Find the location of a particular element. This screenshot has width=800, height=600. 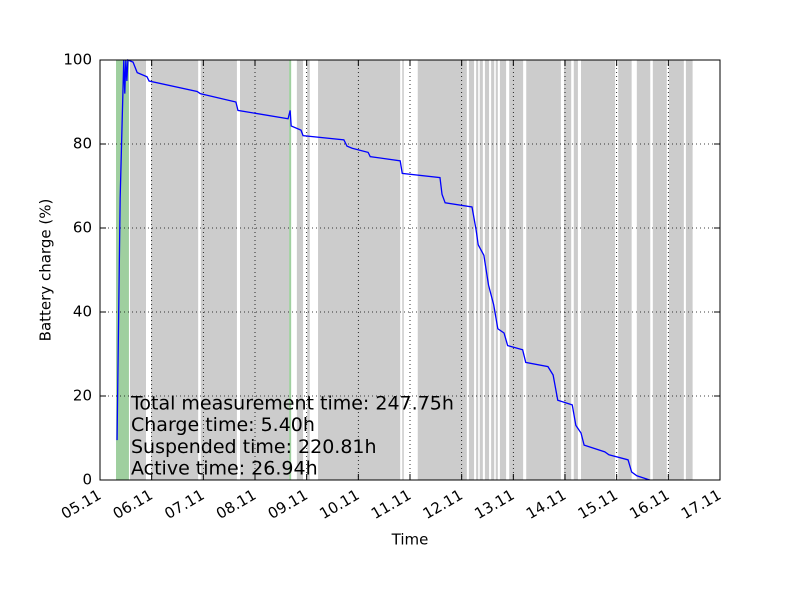

x-axis-label: Time is located at coordinates (410, 540).